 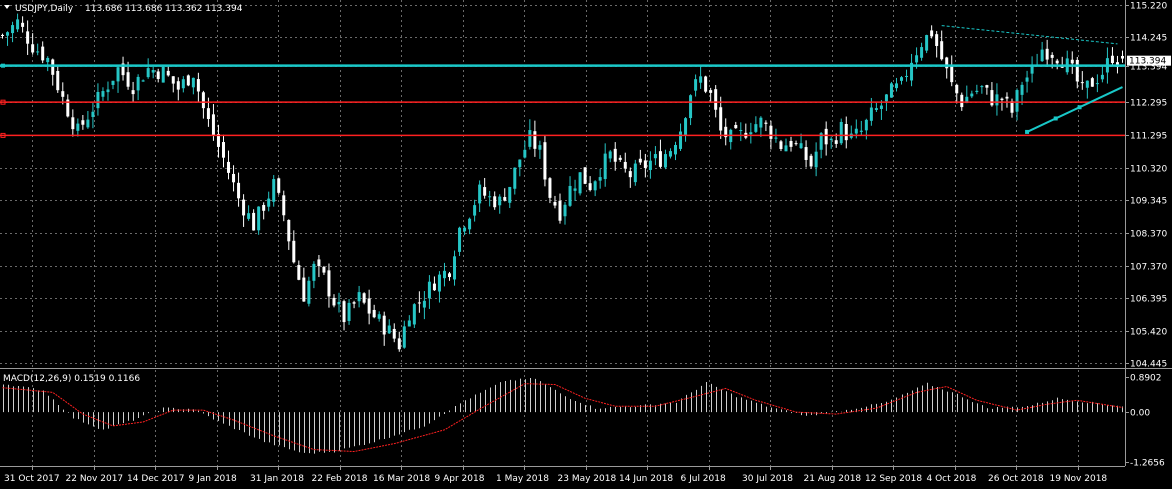 I want to click on macd-y-tick-label: 0.8902, so click(x=1146, y=379).